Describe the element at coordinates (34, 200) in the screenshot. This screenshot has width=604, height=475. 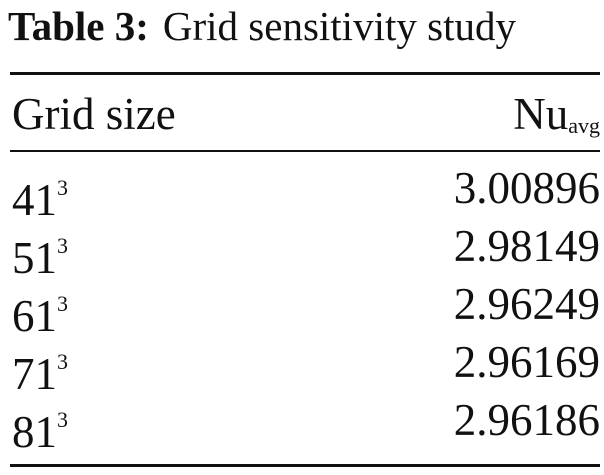
I see `cell-text: 41` at that location.